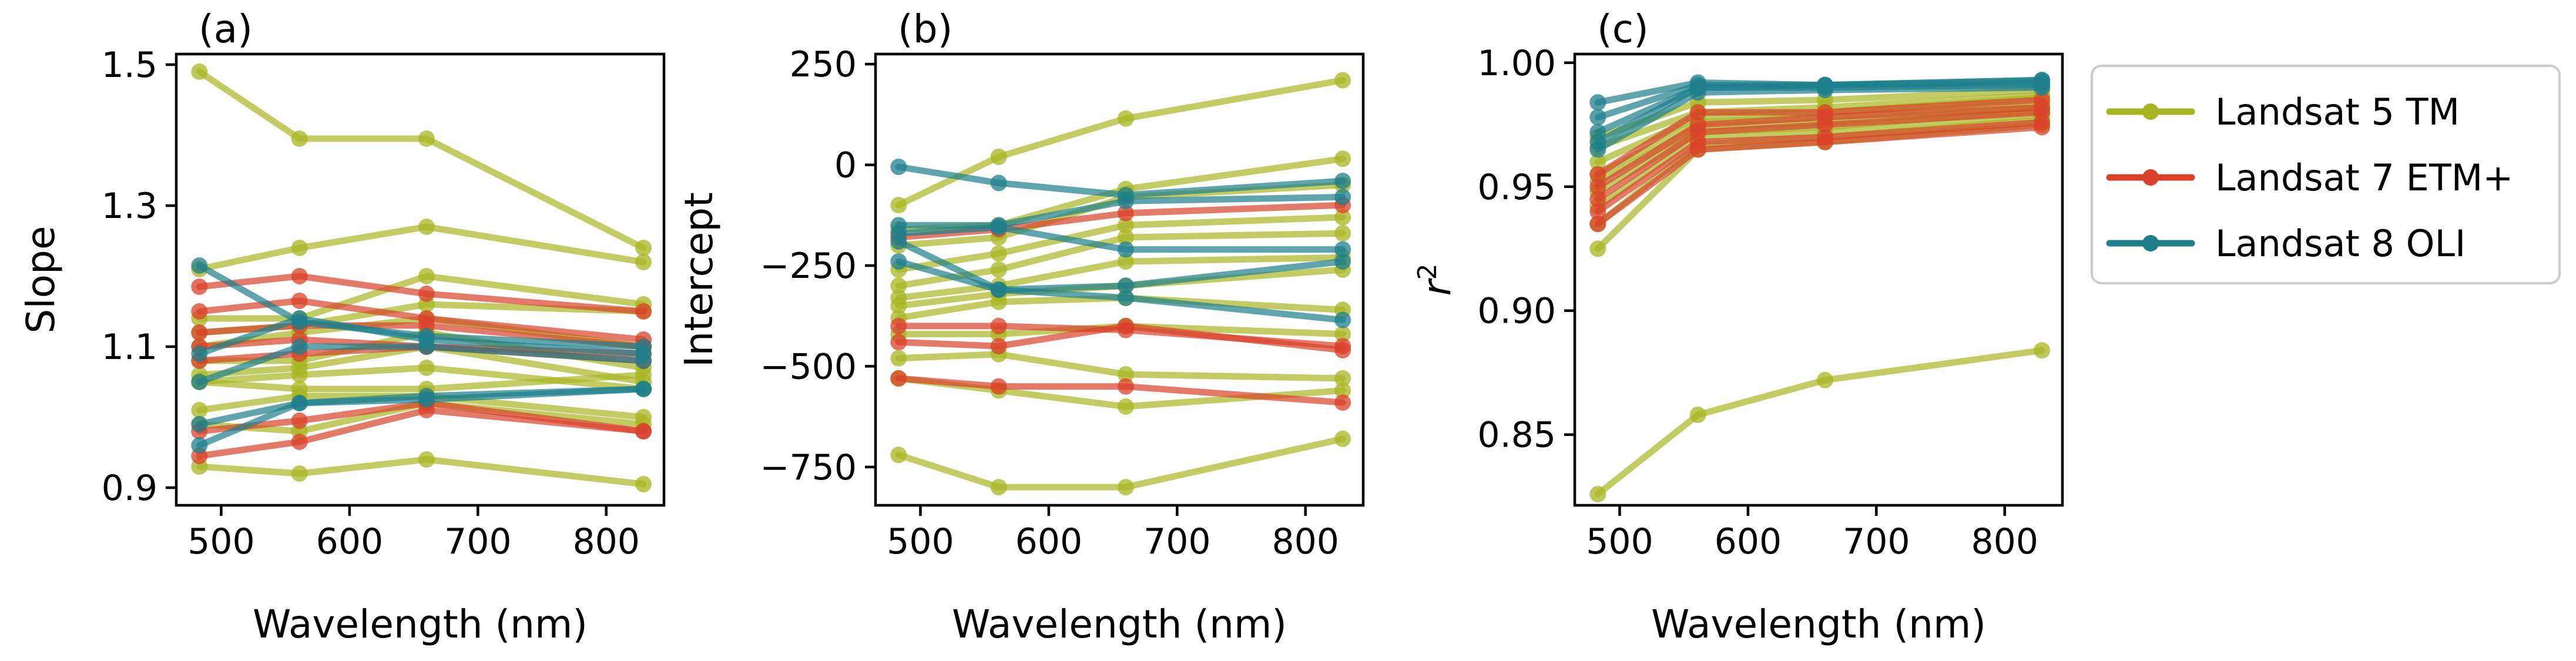 The width and height of the screenshot is (2576, 661). Describe the element at coordinates (808, 267) in the screenshot. I see `y-tick-label-b-2: −250` at that location.